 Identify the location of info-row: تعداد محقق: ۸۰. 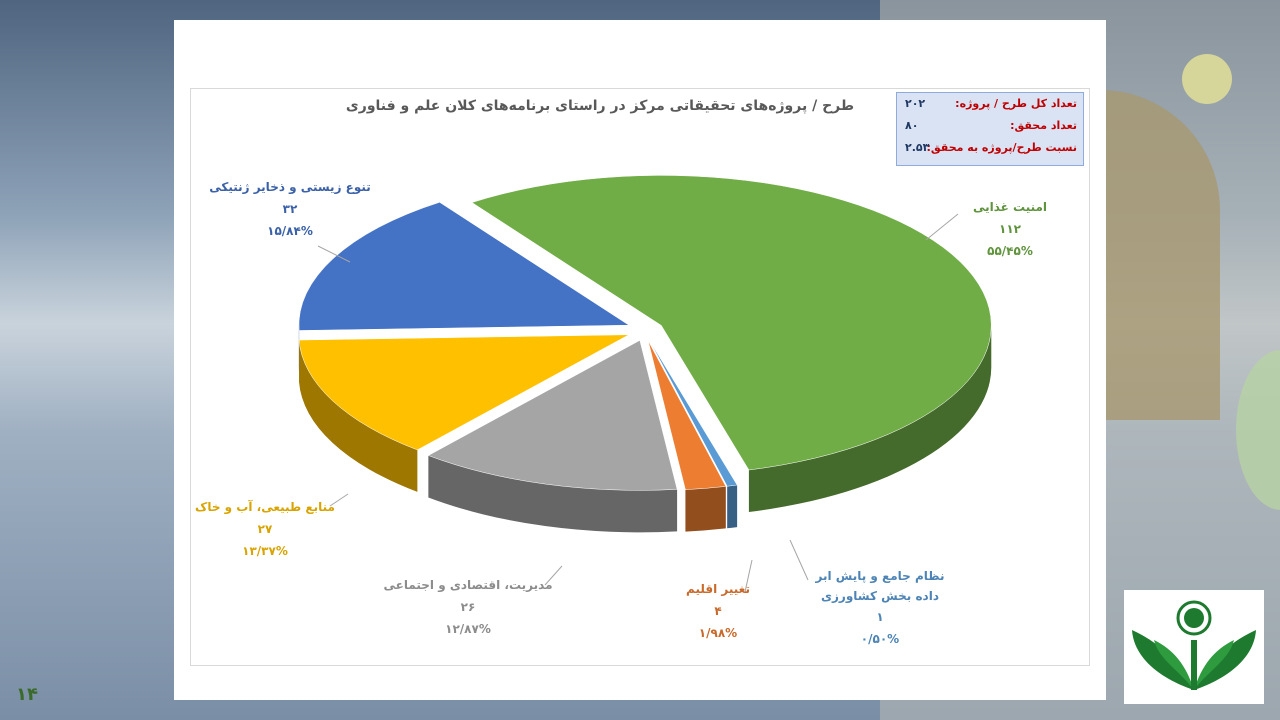
(990, 130).